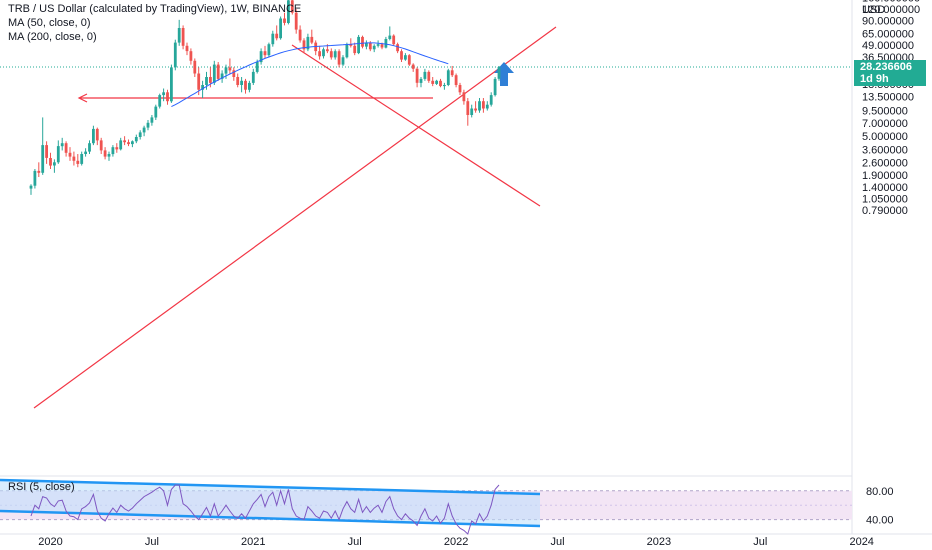  What do you see at coordinates (310, 75) in the screenshot?
I see `ma50-line` at bounding box center [310, 75].